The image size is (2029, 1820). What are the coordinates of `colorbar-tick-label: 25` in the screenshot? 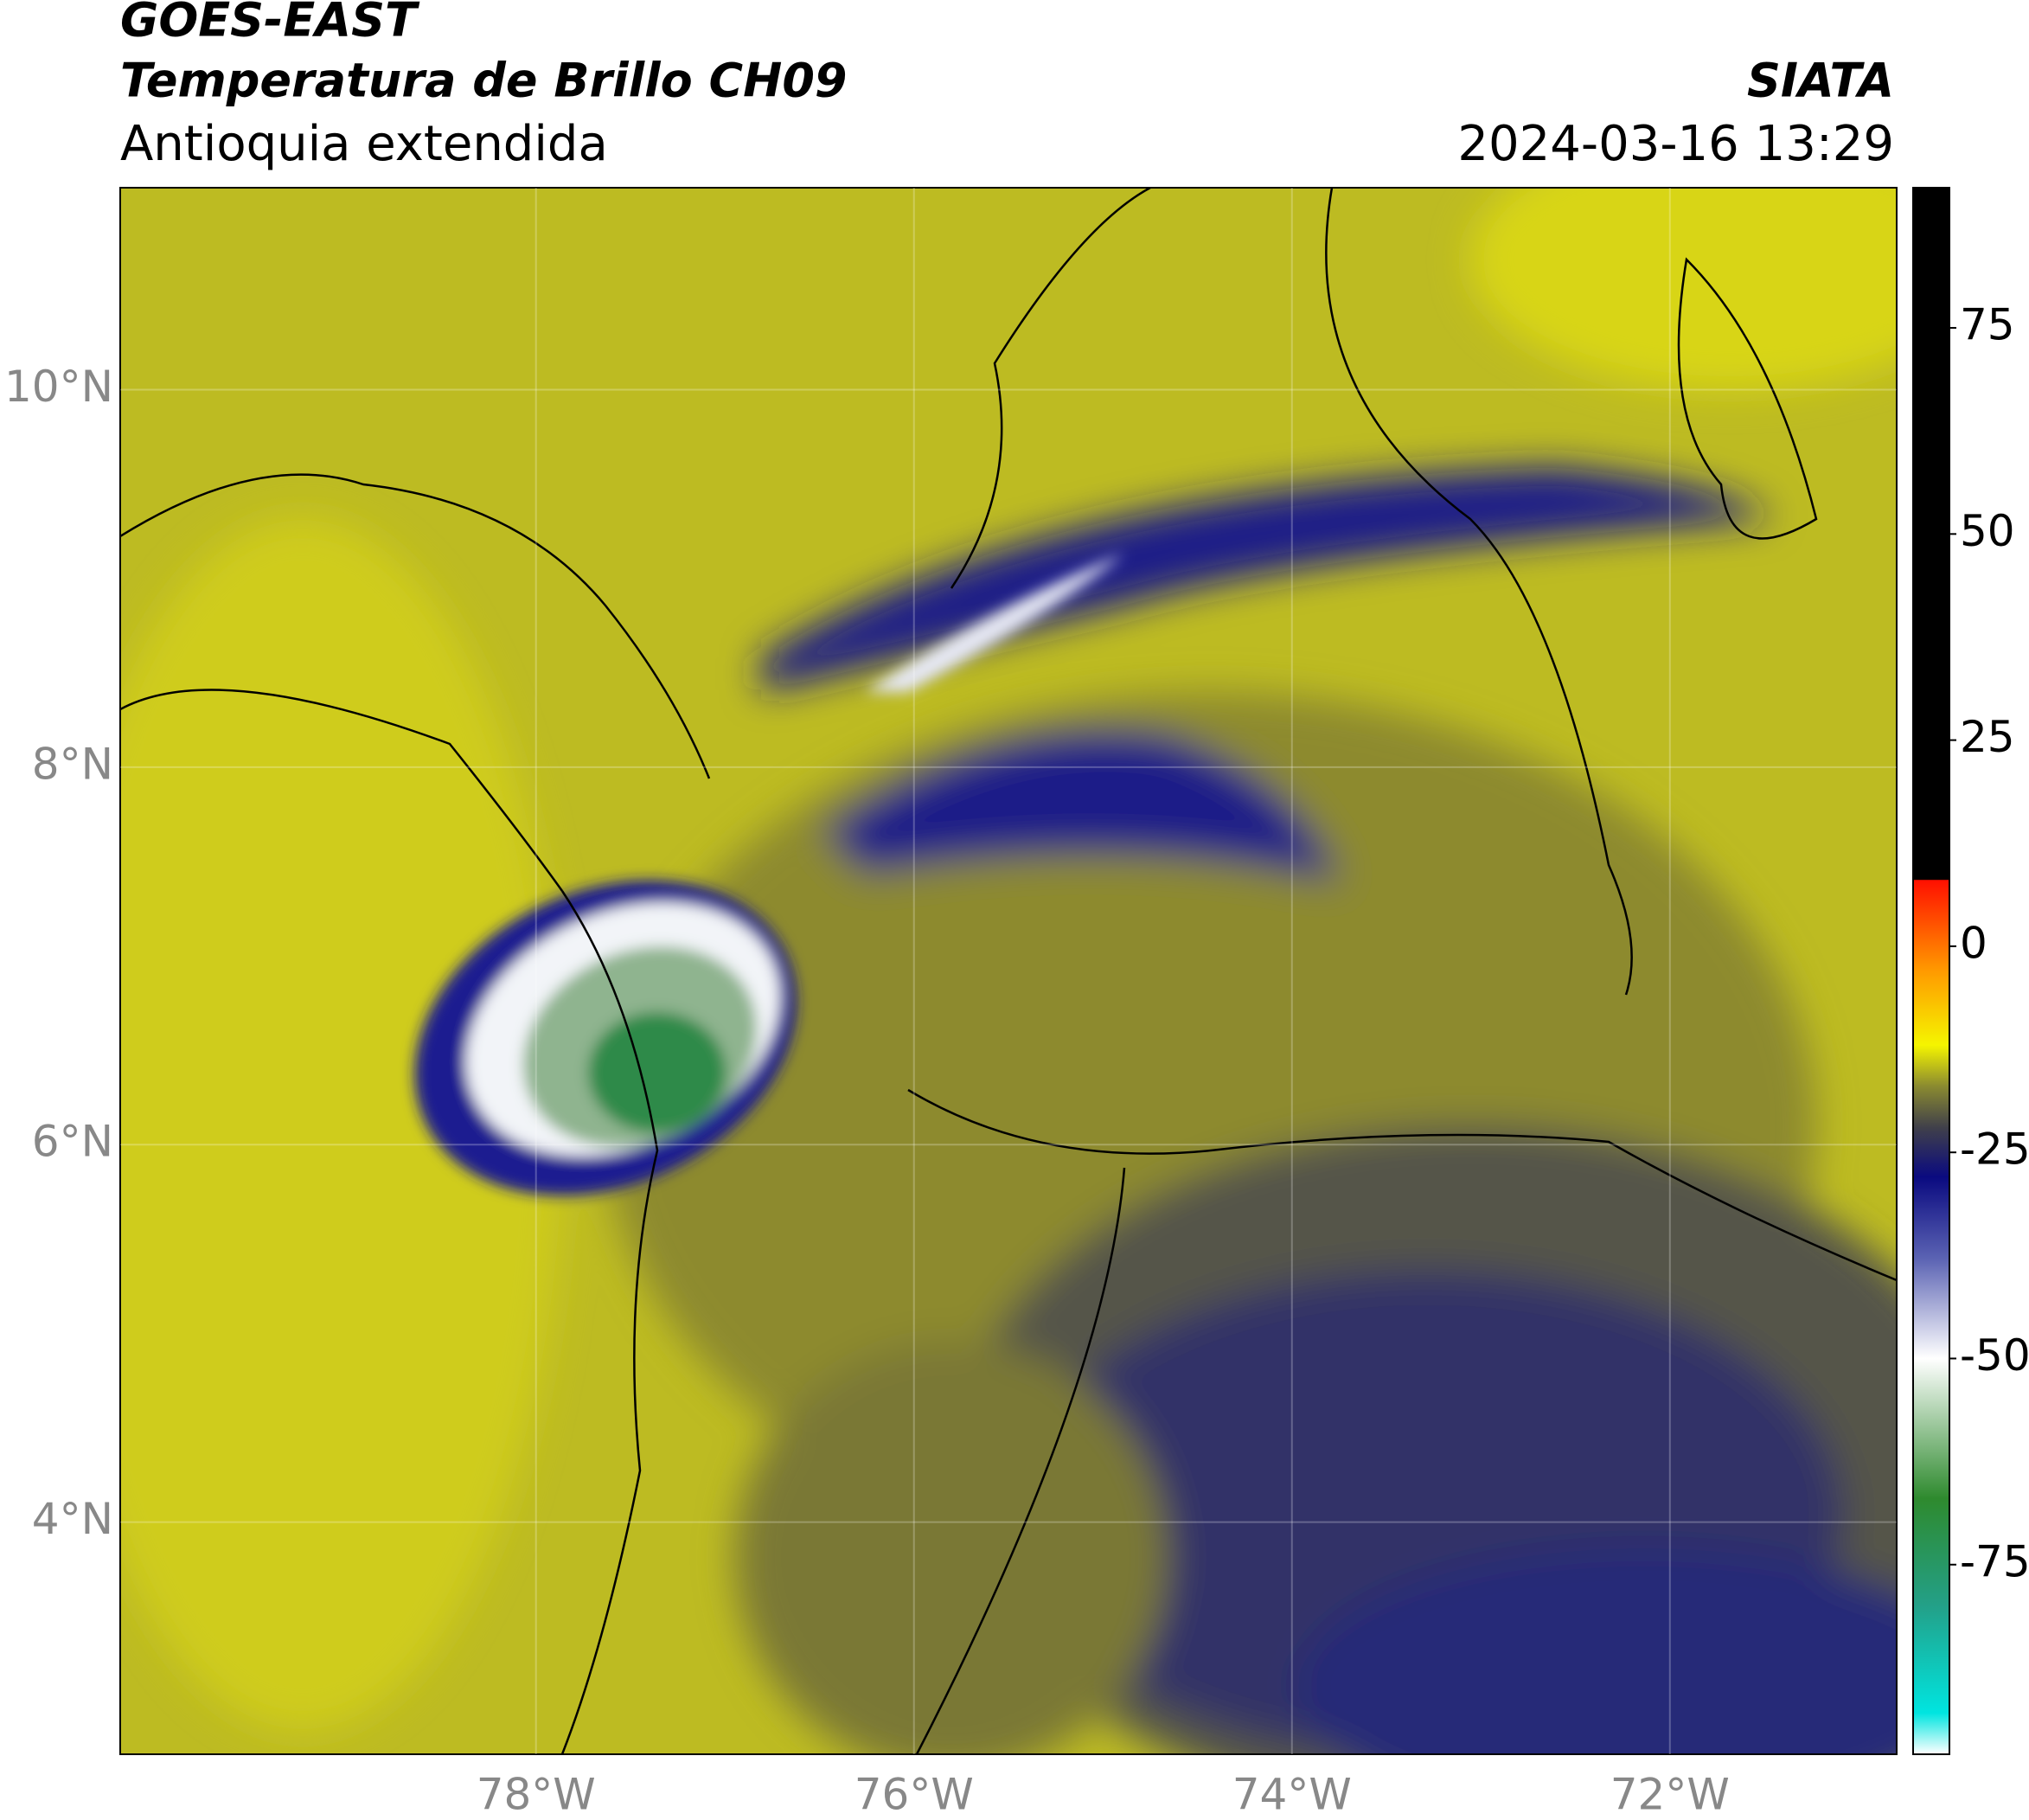 It's located at (1987, 737).